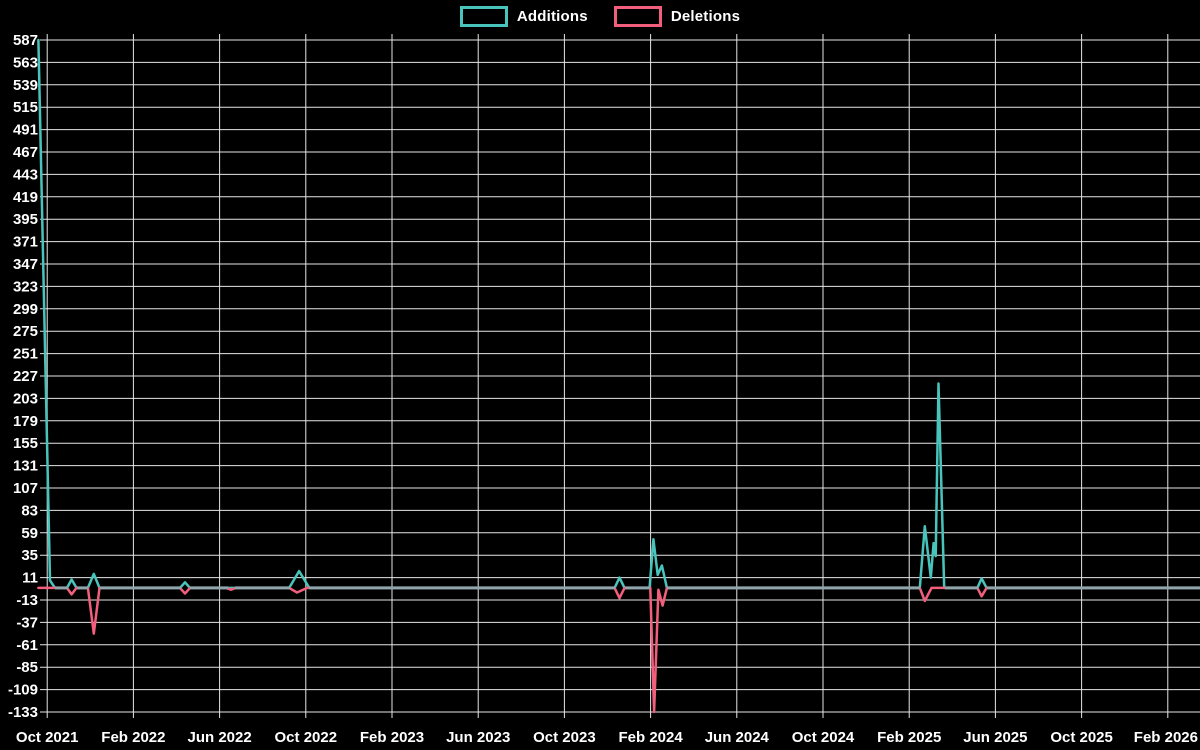  What do you see at coordinates (25, 219) in the screenshot?
I see `y-tick-label: 395` at bounding box center [25, 219].